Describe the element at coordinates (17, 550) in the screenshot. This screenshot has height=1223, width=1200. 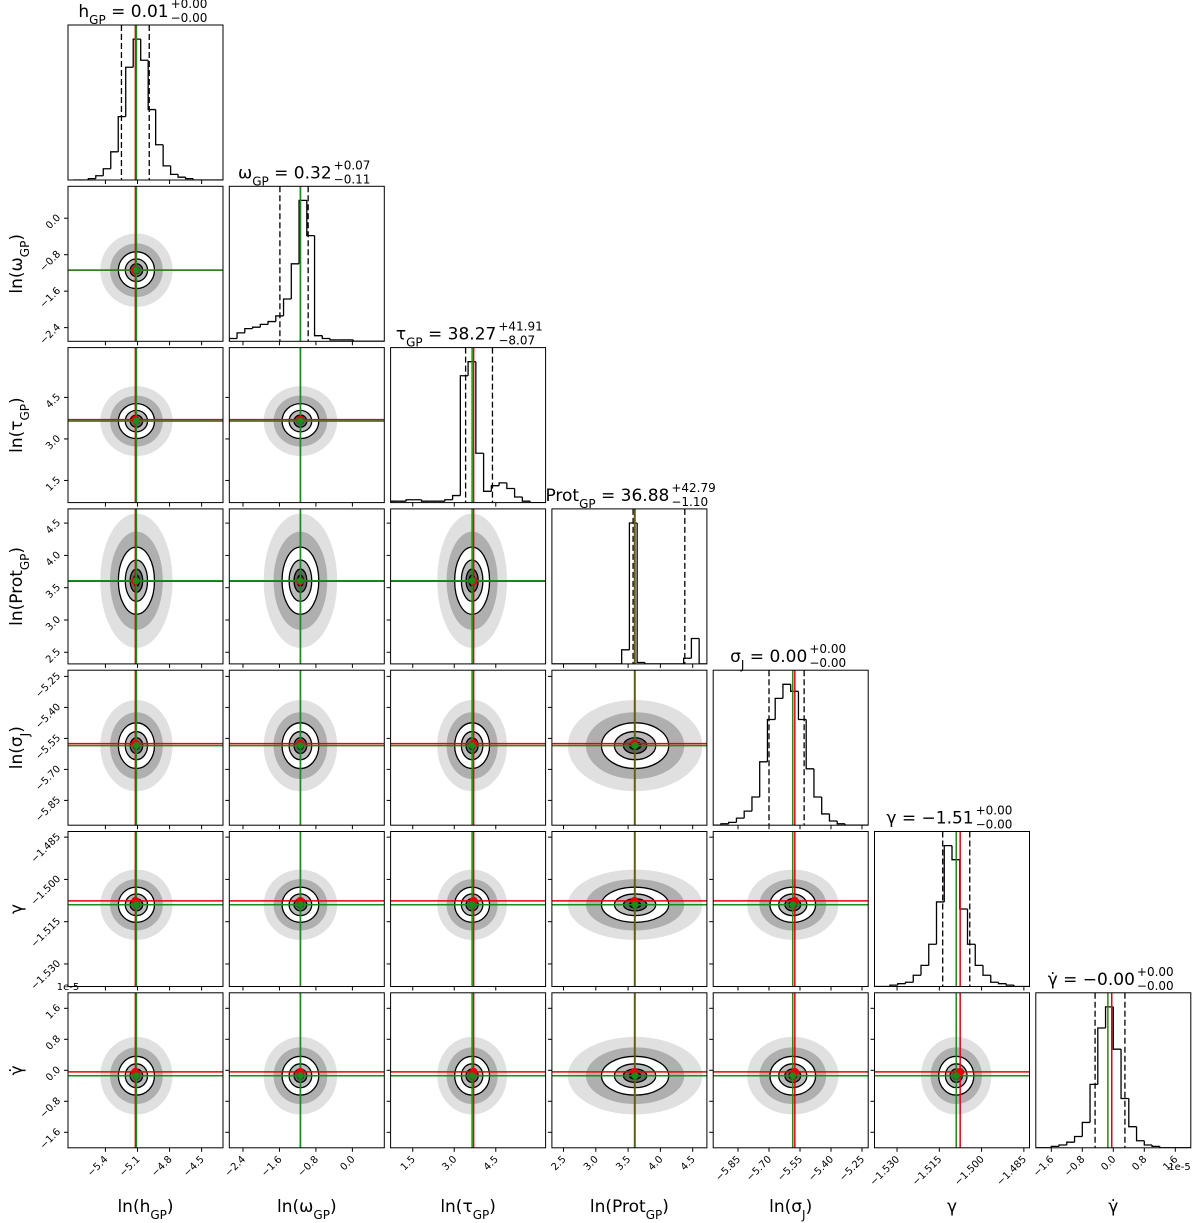
I see `y-axis-label-part: )` at that location.